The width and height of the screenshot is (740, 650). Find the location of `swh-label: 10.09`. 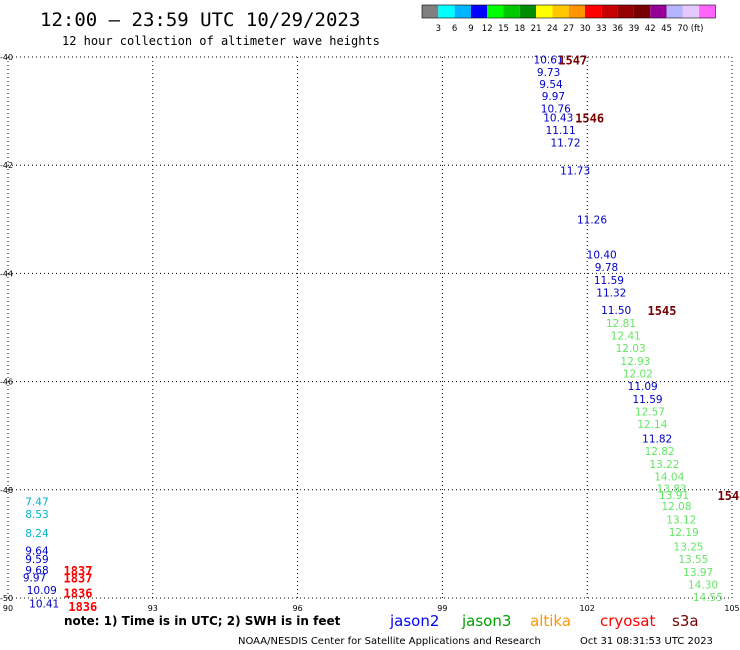

swh-label: 10.09 is located at coordinates (42, 591).